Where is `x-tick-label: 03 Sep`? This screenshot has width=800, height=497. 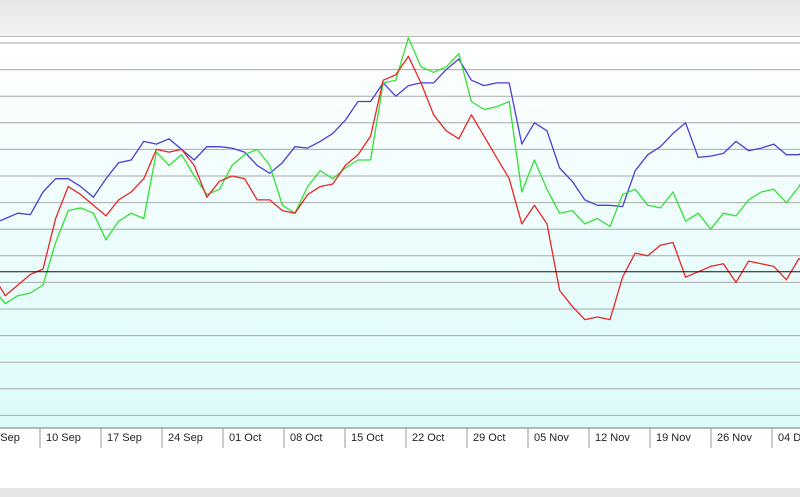 x-tick-label: 03 Sep is located at coordinates (10, 438).